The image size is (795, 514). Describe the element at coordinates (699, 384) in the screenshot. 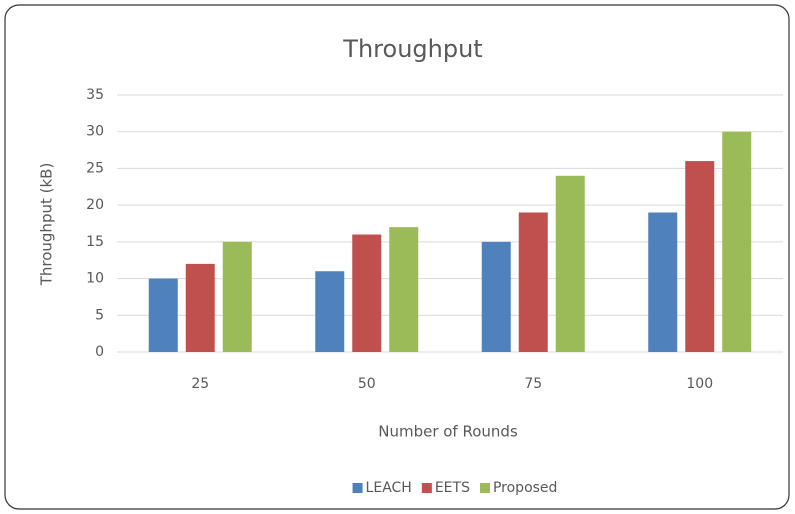

I see `x-tick-label: 100` at that location.